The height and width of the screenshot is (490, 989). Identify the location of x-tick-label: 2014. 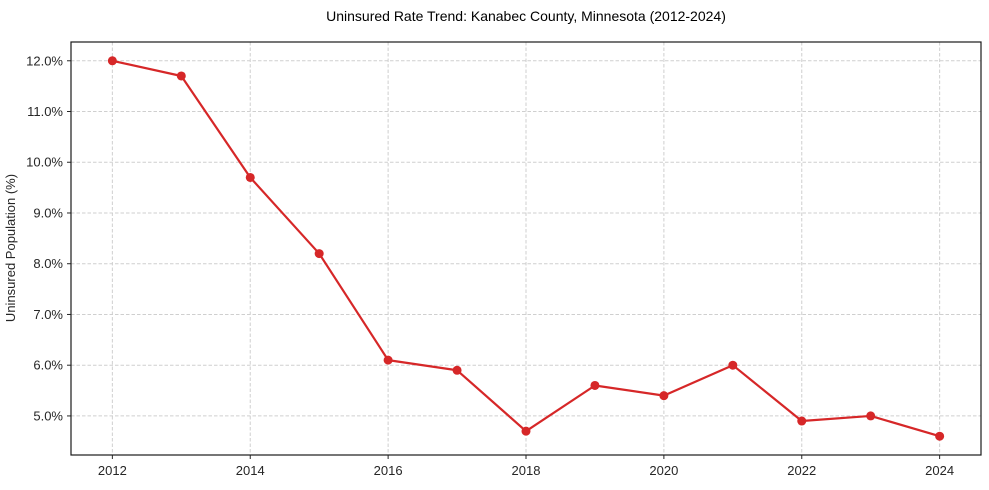
(250, 470).